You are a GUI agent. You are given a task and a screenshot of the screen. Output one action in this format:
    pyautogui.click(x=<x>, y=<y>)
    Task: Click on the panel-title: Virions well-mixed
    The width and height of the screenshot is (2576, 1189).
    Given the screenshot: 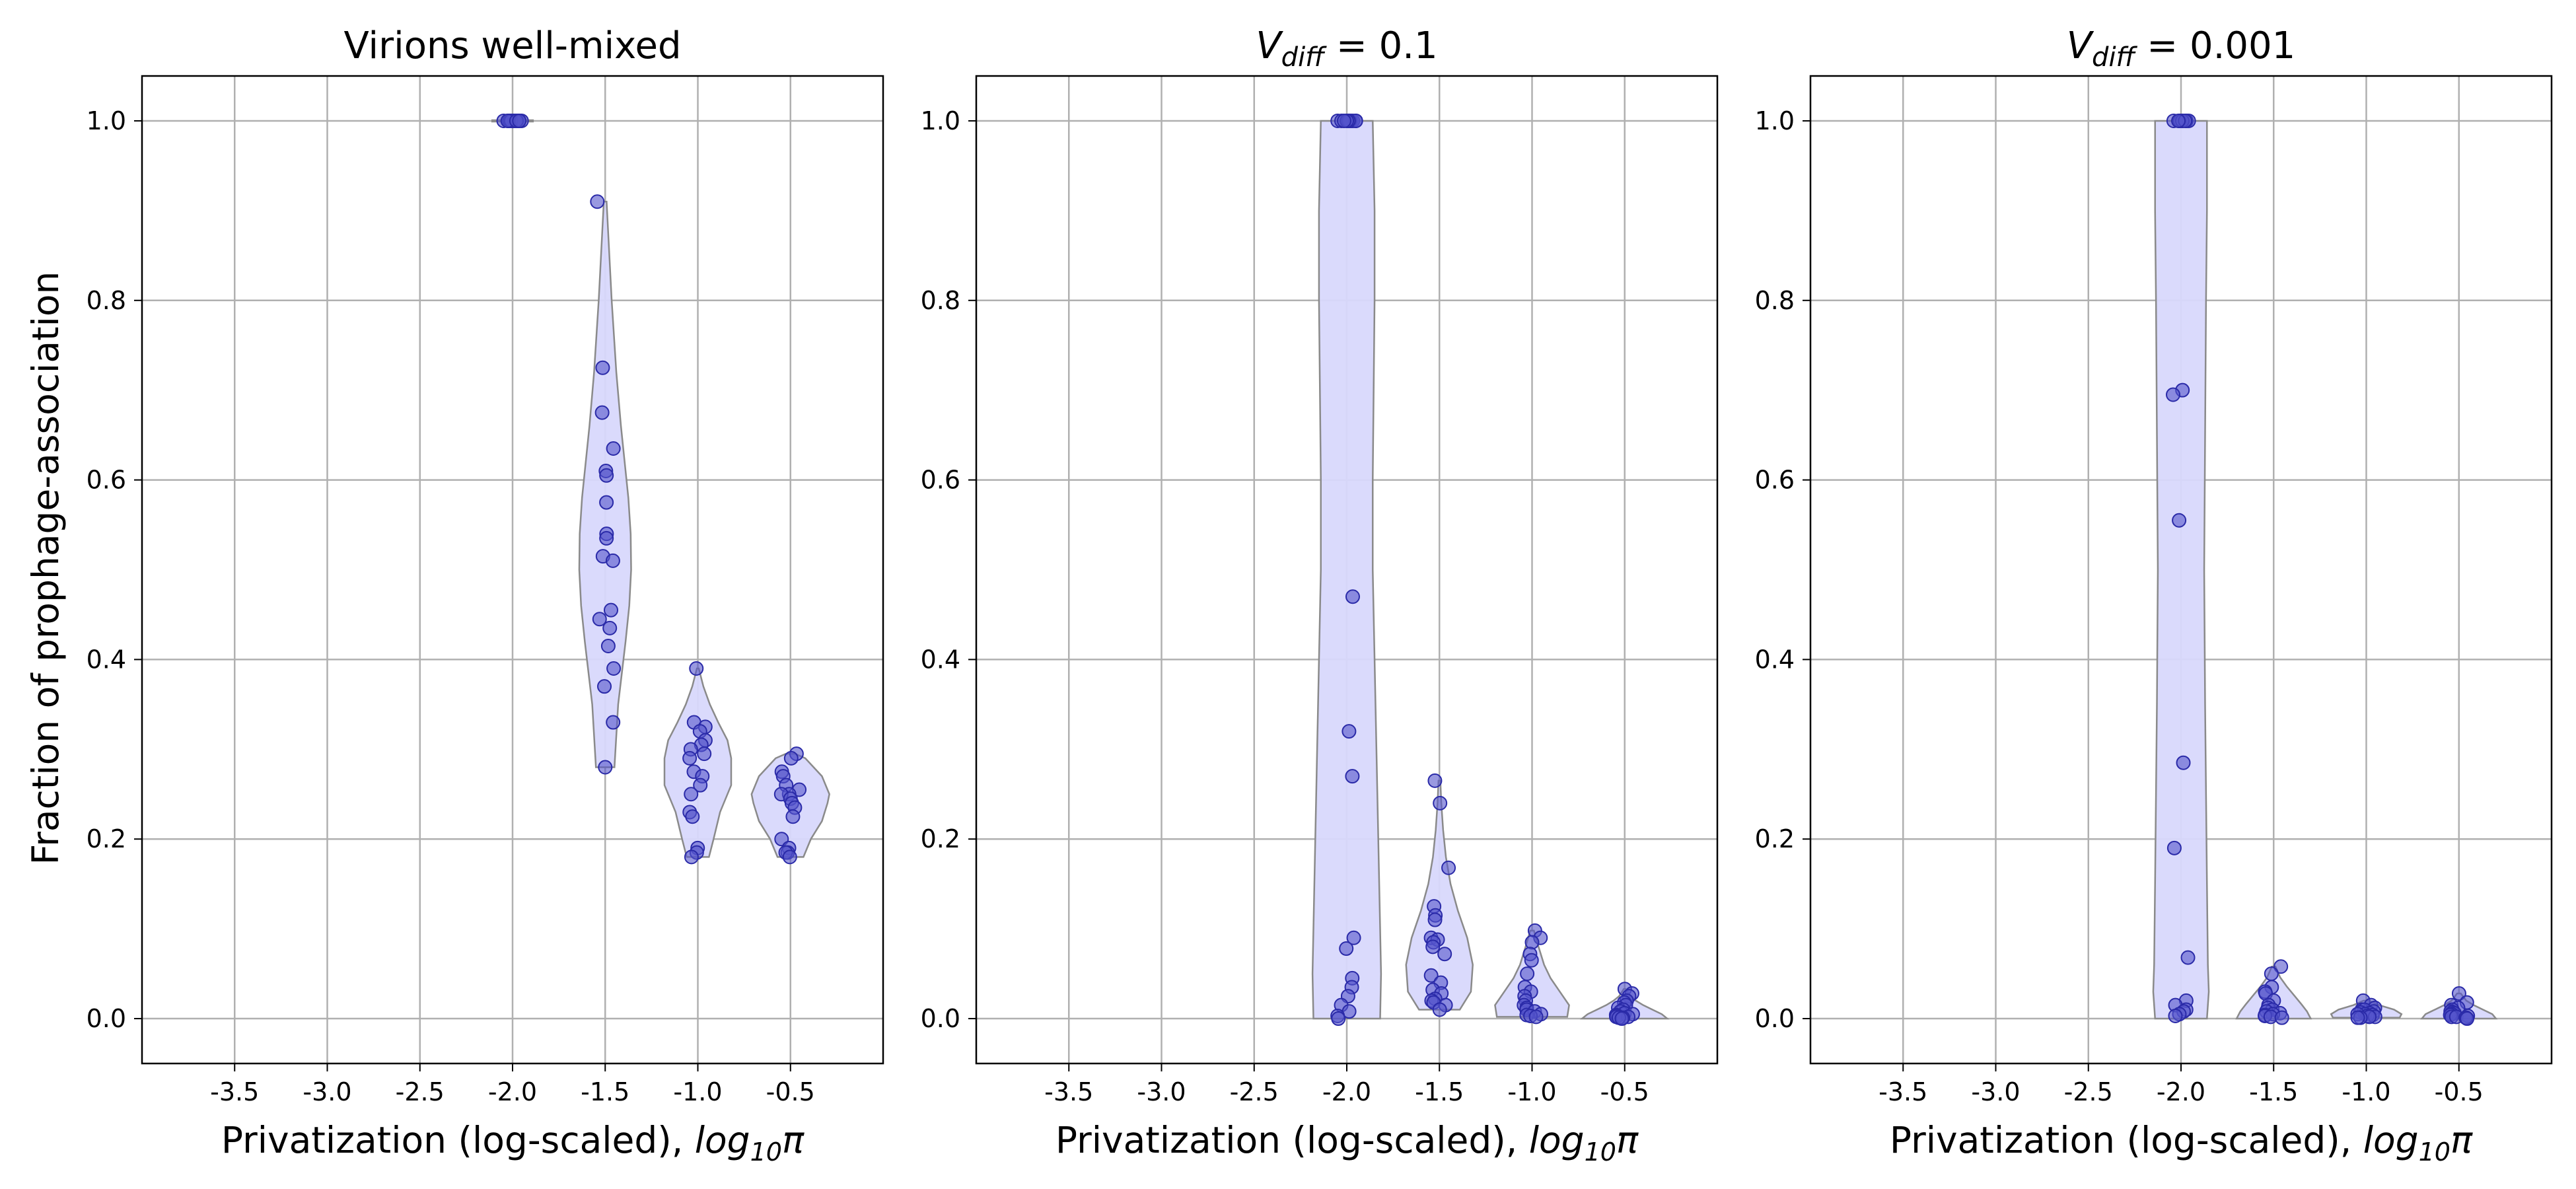 What is the action you would take?
    pyautogui.click(x=512, y=45)
    